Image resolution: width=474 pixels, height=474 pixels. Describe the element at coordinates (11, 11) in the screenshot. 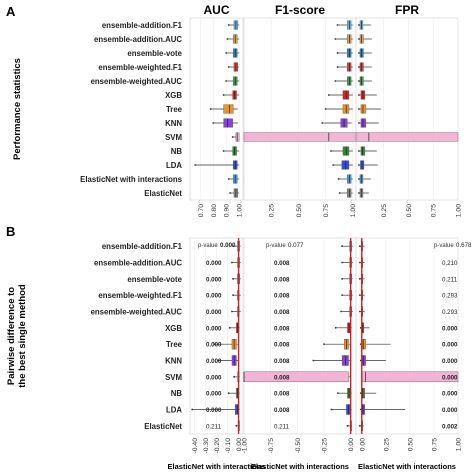

I see `panel-label-0: A` at that location.